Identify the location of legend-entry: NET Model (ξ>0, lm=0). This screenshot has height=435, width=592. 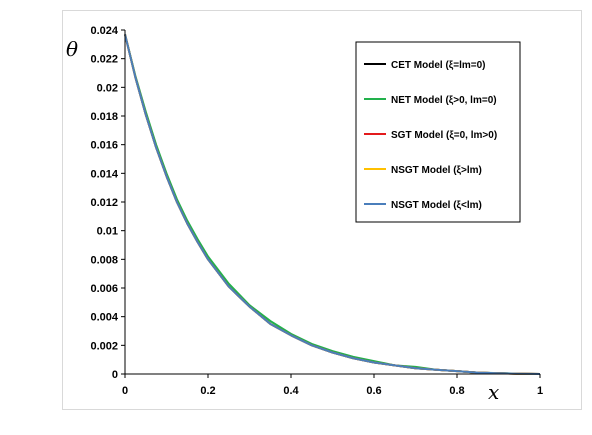
(444, 100).